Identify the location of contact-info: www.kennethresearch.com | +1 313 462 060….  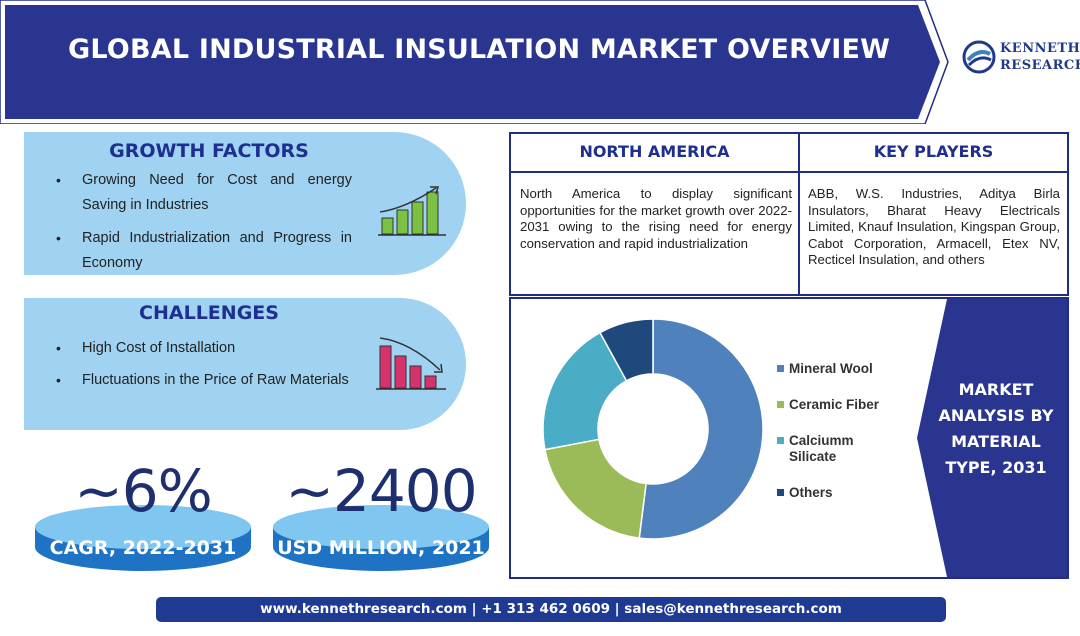
(551, 609).